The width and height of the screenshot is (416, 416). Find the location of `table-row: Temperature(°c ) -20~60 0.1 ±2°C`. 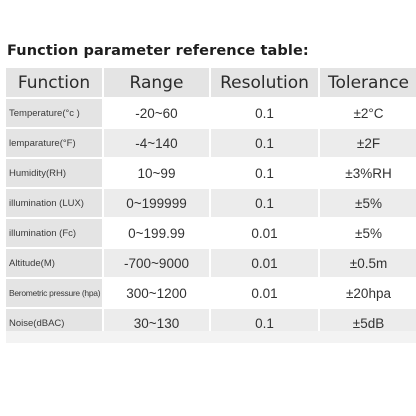

table-row: Temperature(°c ) -20~60 0.1 ±2°C is located at coordinates (211, 113).